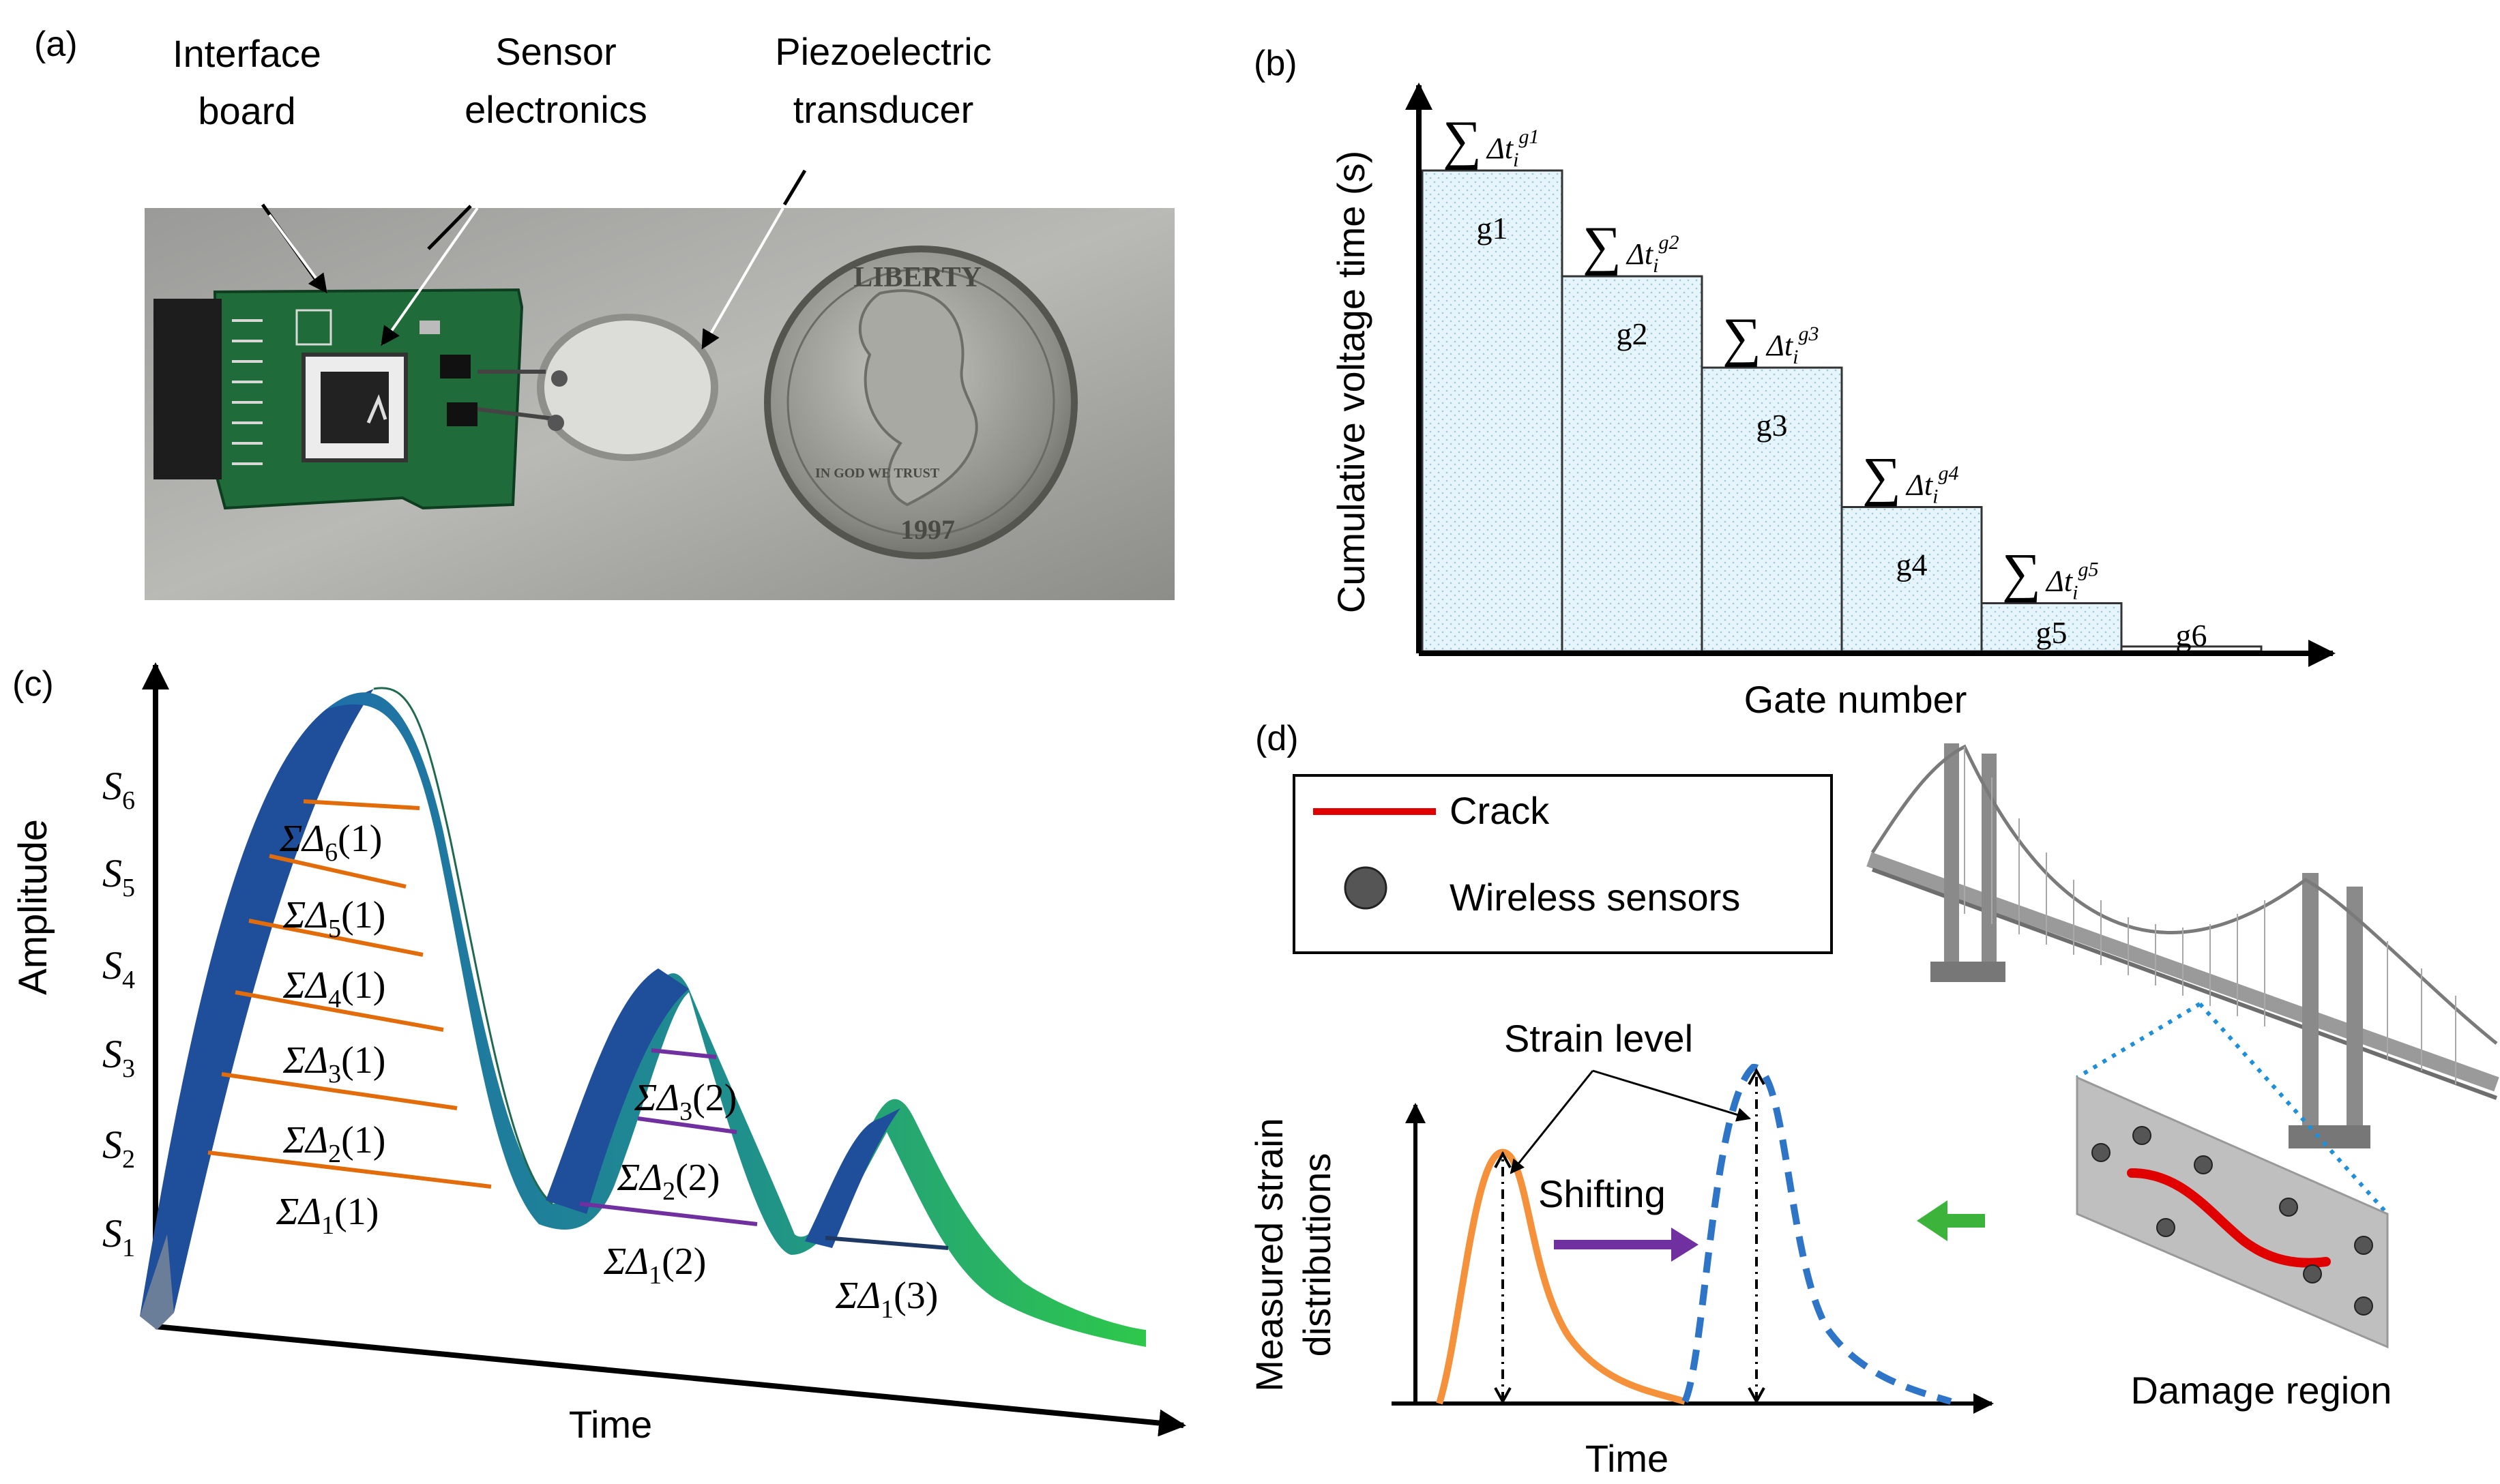 This screenshot has width=2500, height=1484. What do you see at coordinates (118, 1148) in the screenshot?
I see `level-s2: S2` at bounding box center [118, 1148].